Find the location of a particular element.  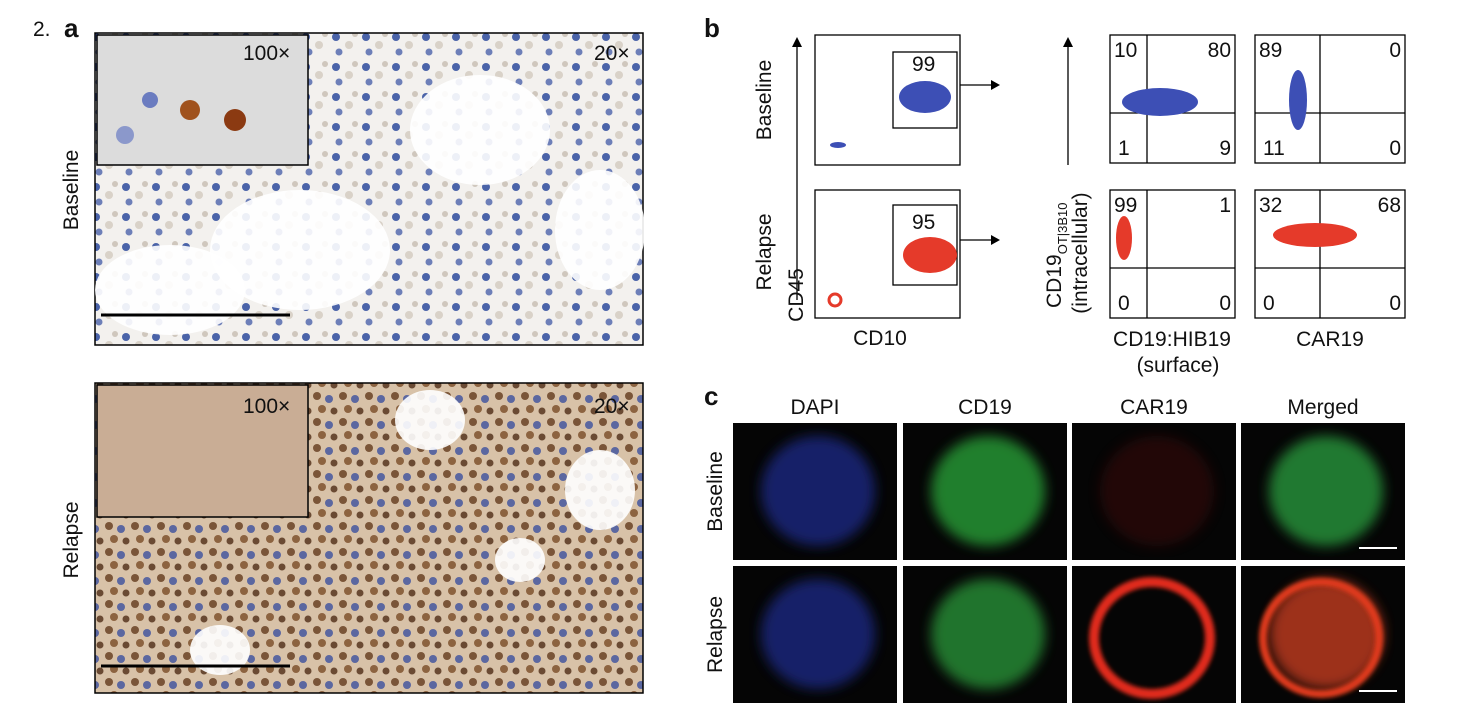

arrowheads is located at coordinates (932, 141).